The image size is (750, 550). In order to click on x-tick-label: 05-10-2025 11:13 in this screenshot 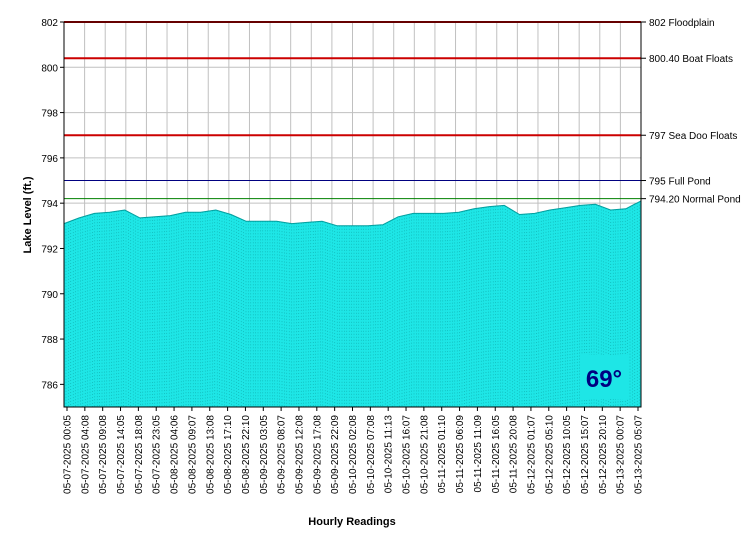, I will do `click(389, 454)`.